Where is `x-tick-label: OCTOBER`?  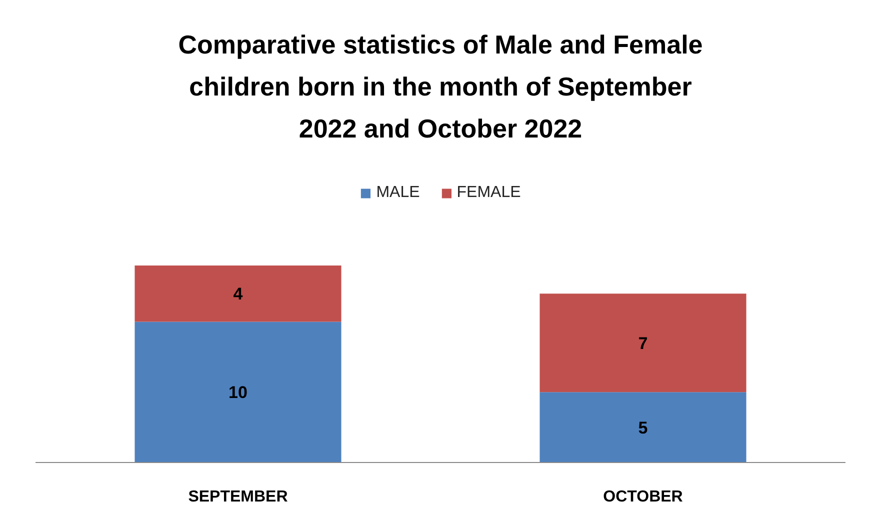 x-tick-label: OCTOBER is located at coordinates (643, 497).